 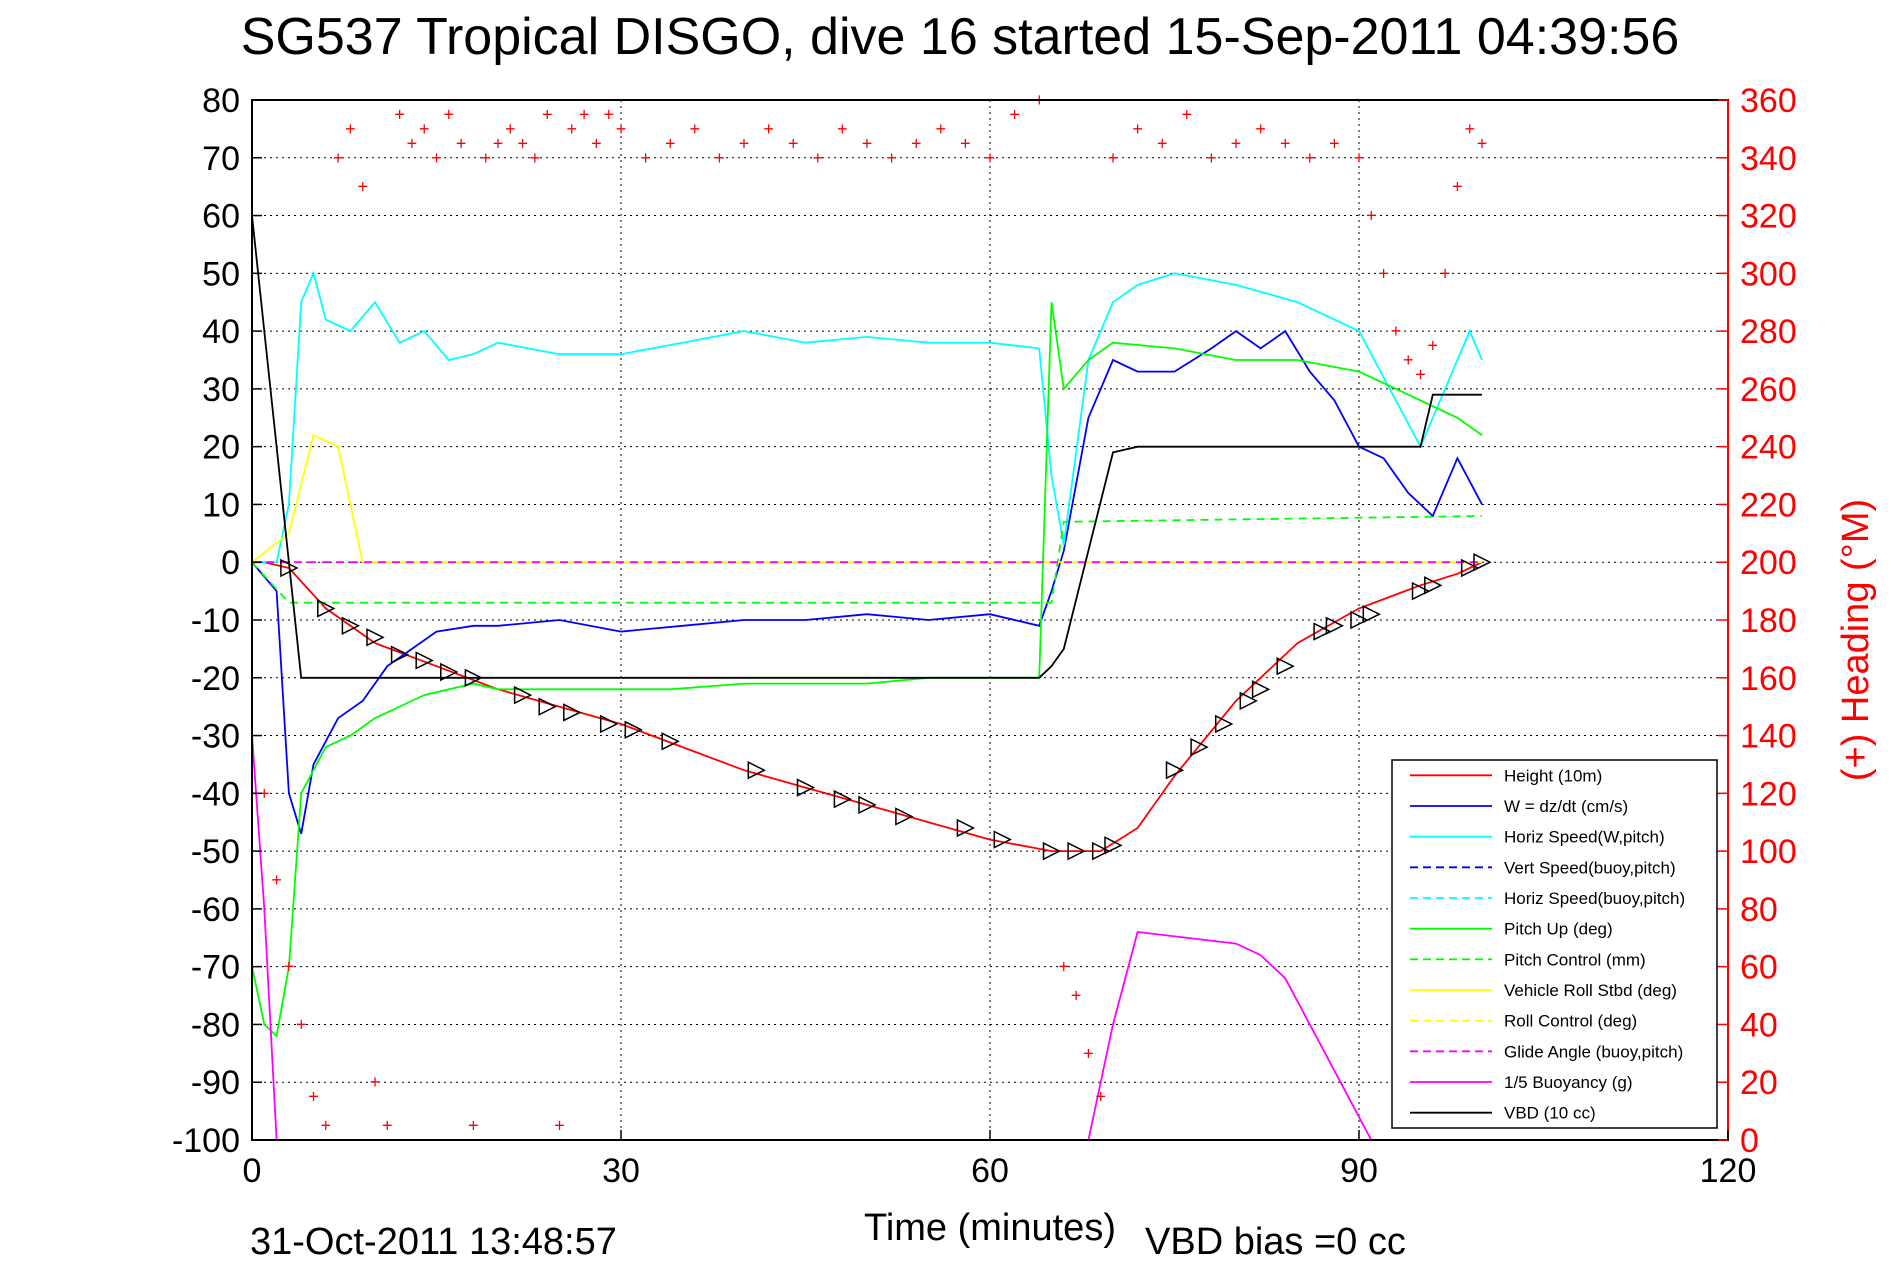 I want to click on legend-label-5: Pitch Up (deg), so click(x=1558, y=929).